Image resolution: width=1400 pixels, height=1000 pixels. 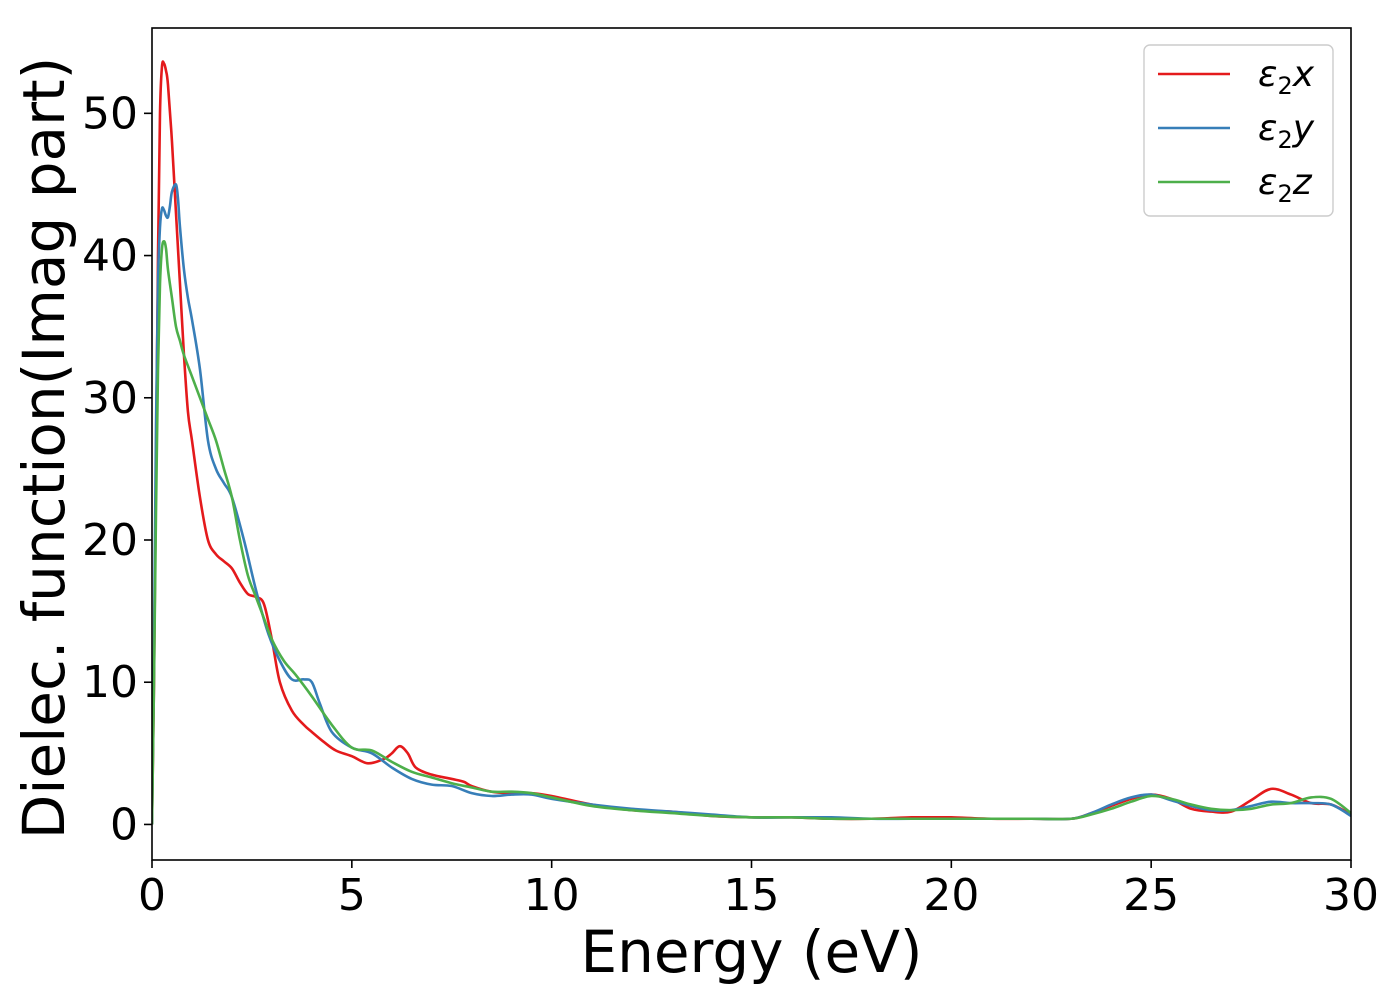 I want to click on y-tick-label: 20, so click(x=110, y=540).